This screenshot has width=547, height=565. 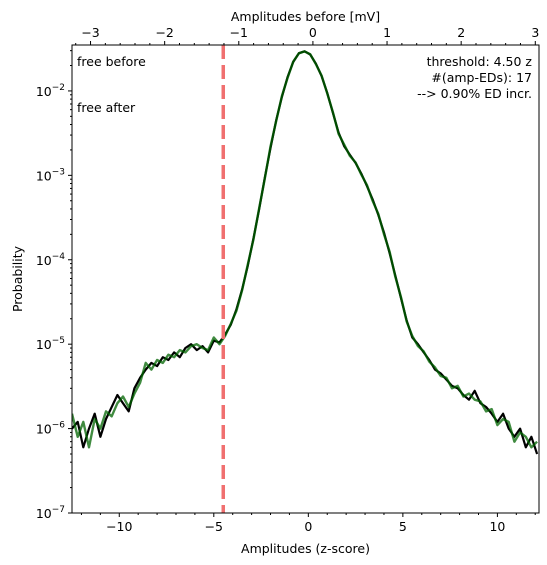 What do you see at coordinates (50, 260) in the screenshot?
I see `y-tick-label: 10⁻⁴` at bounding box center [50, 260].